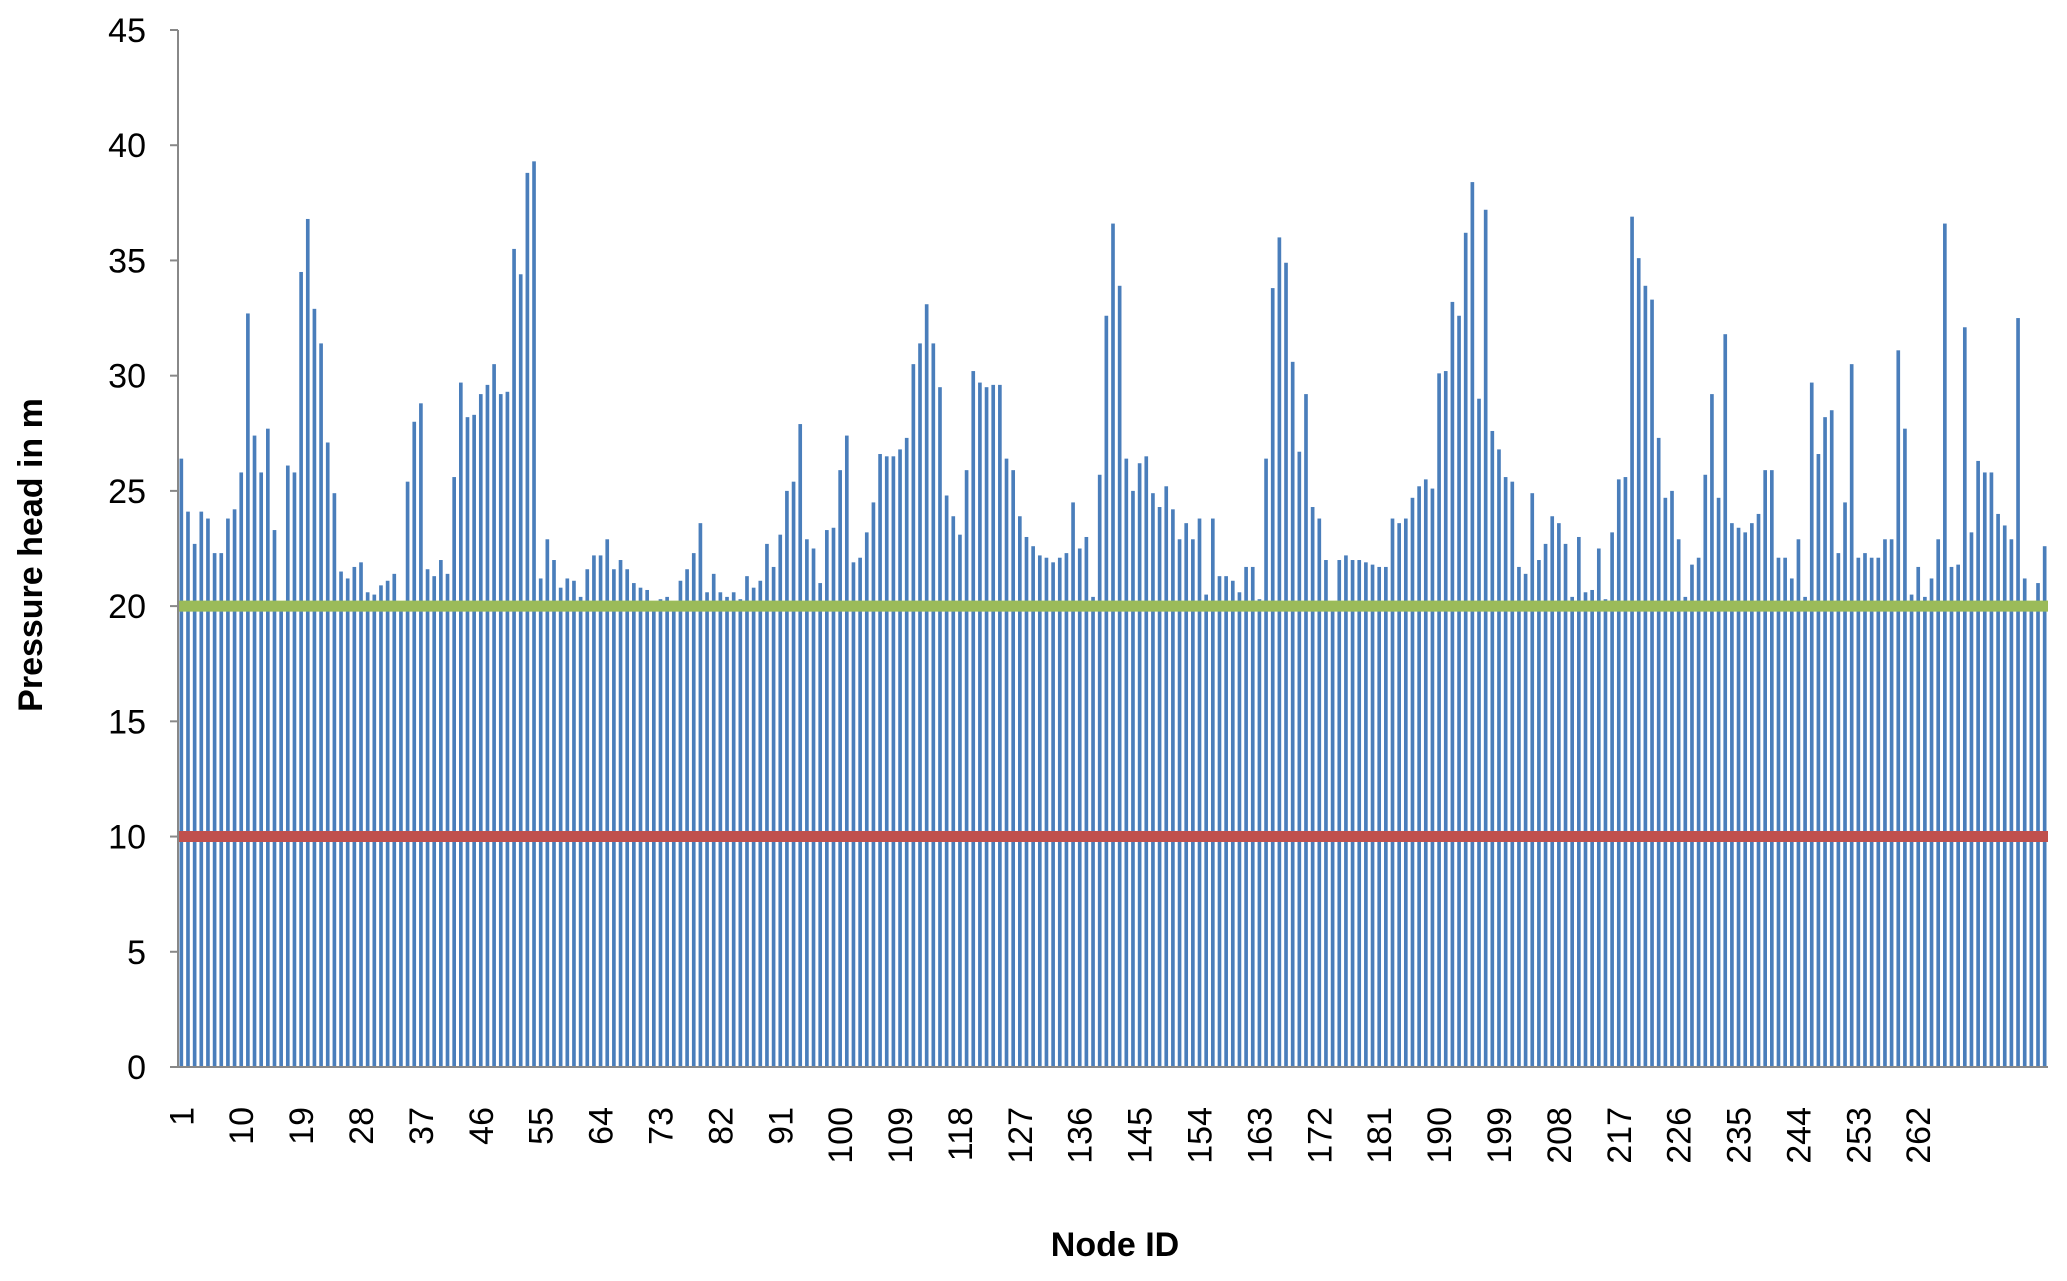 This screenshot has width=2067, height=1281. Describe the element at coordinates (242, 1126) in the screenshot. I see `x-tick-label-10: 10` at that location.